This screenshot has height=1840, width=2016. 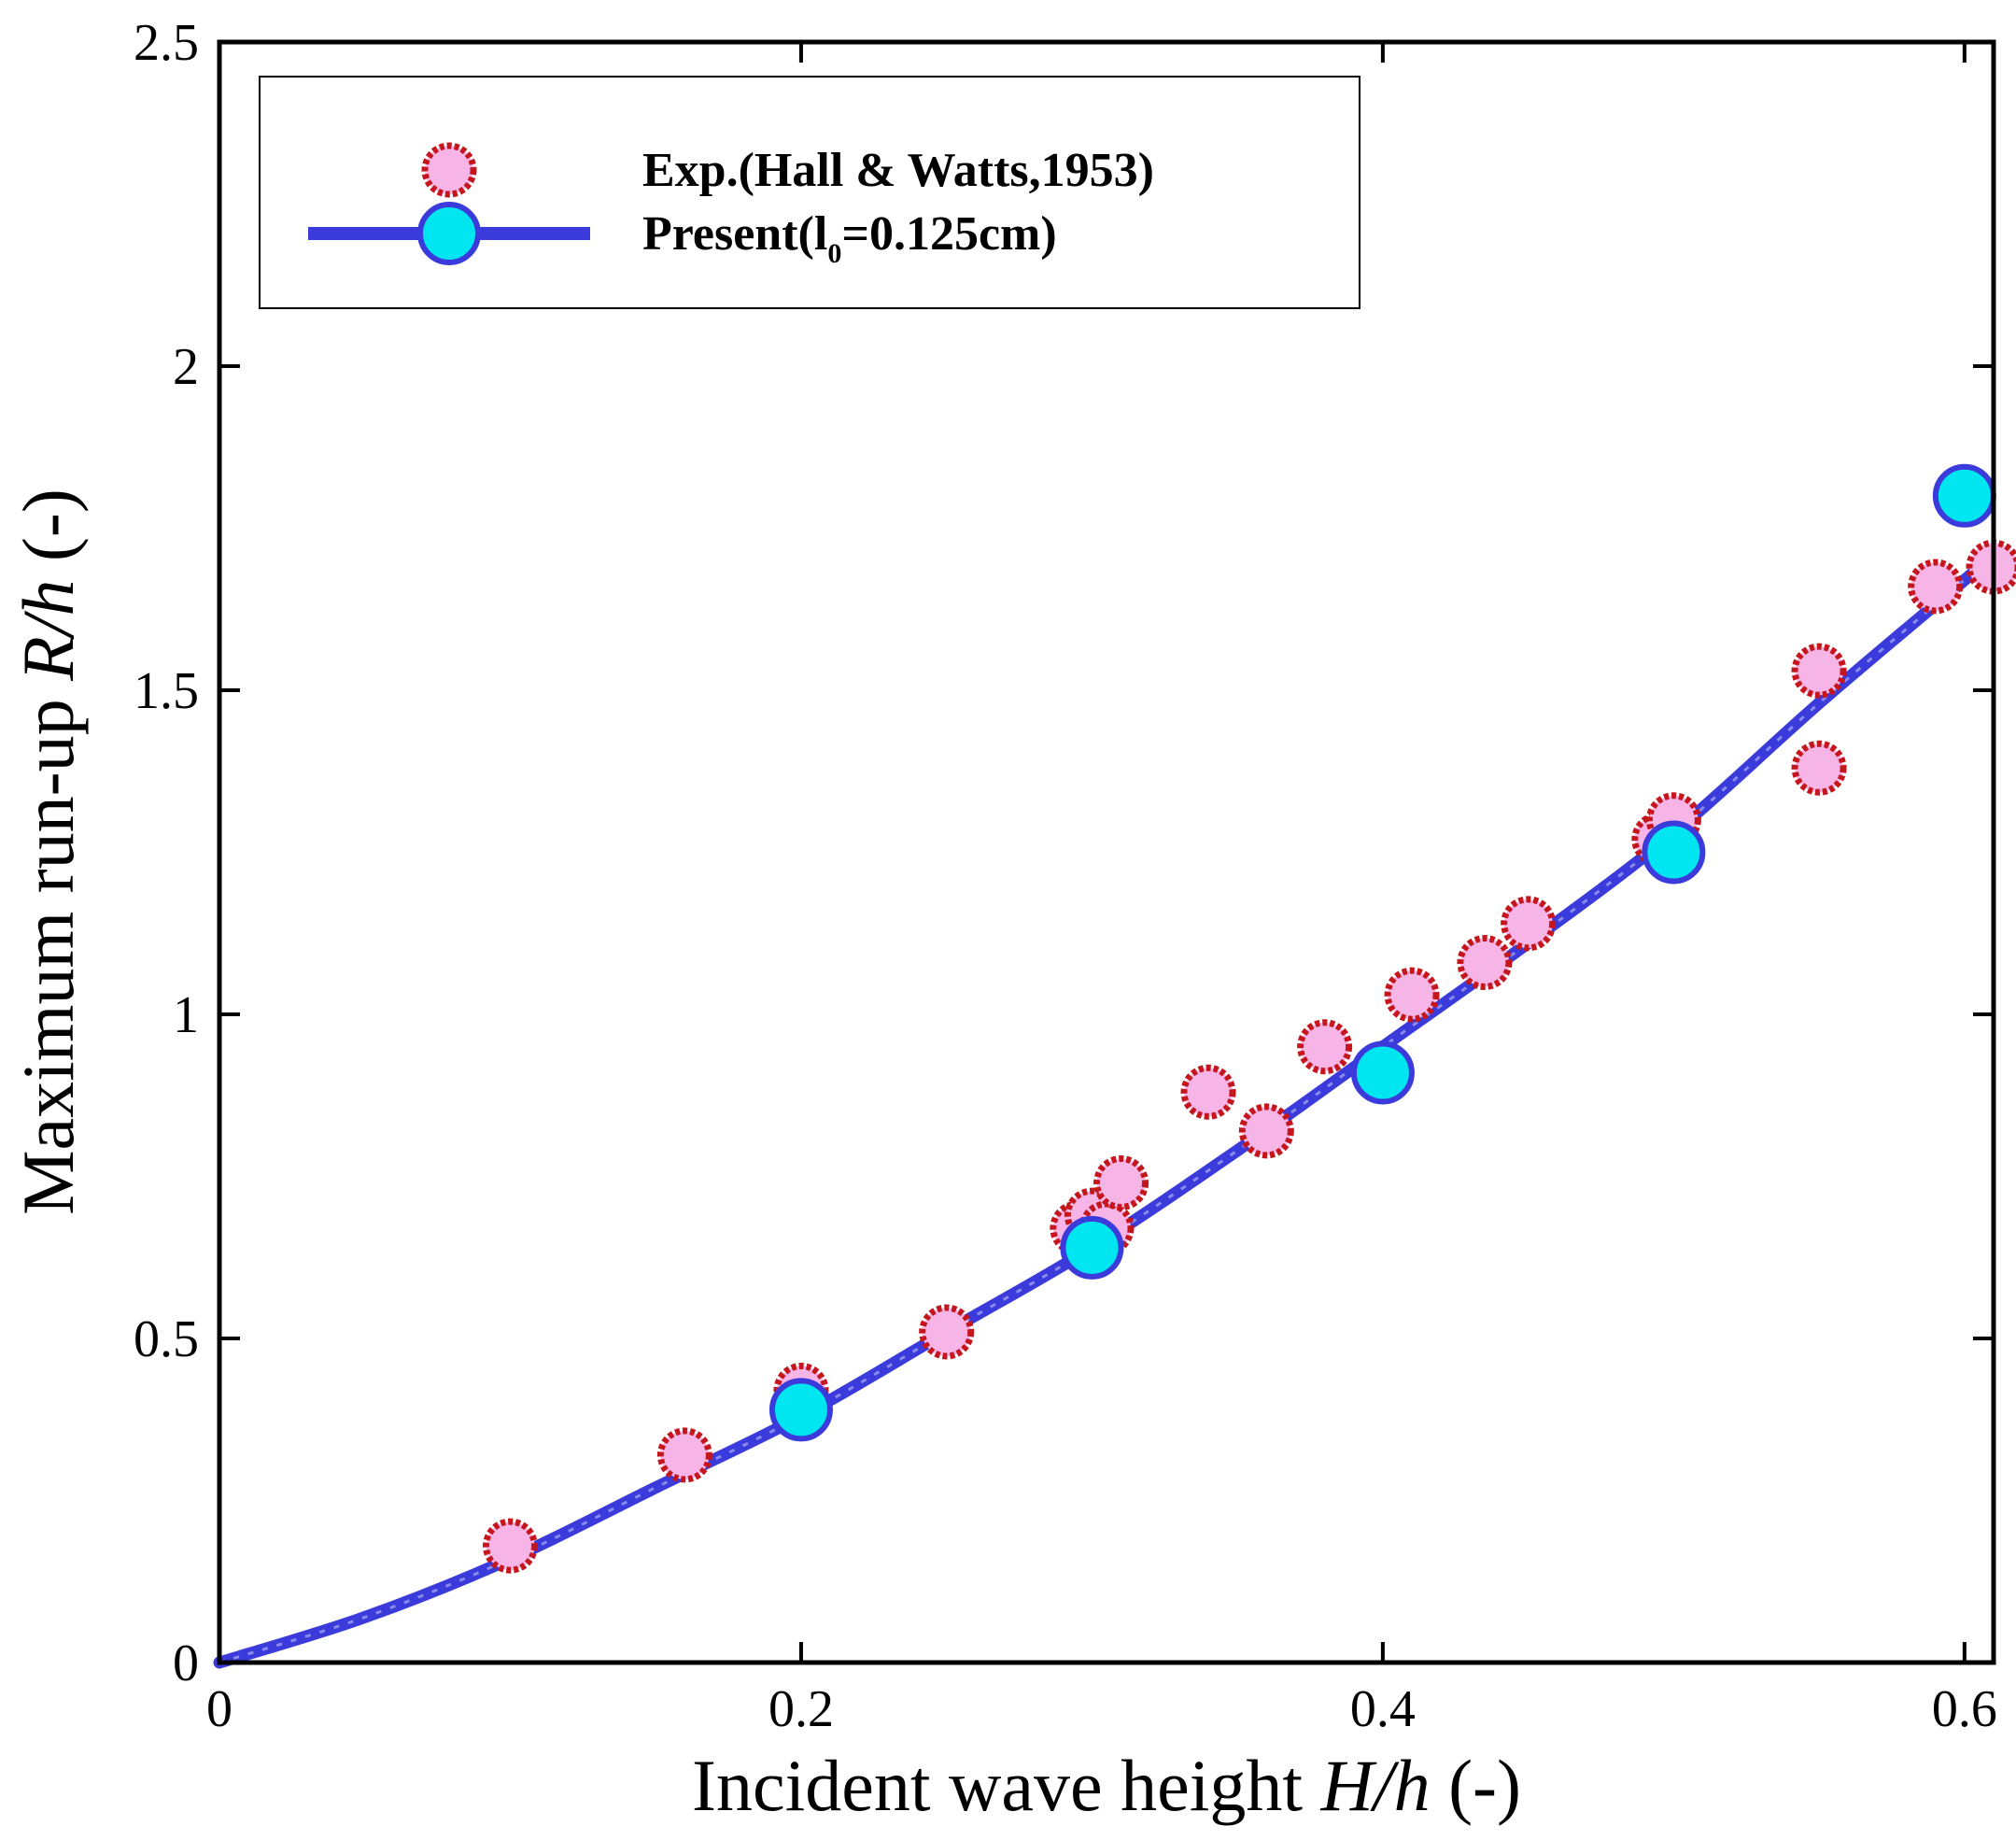 What do you see at coordinates (219, 1709) in the screenshot?
I see `x-tick-label: 0` at bounding box center [219, 1709].